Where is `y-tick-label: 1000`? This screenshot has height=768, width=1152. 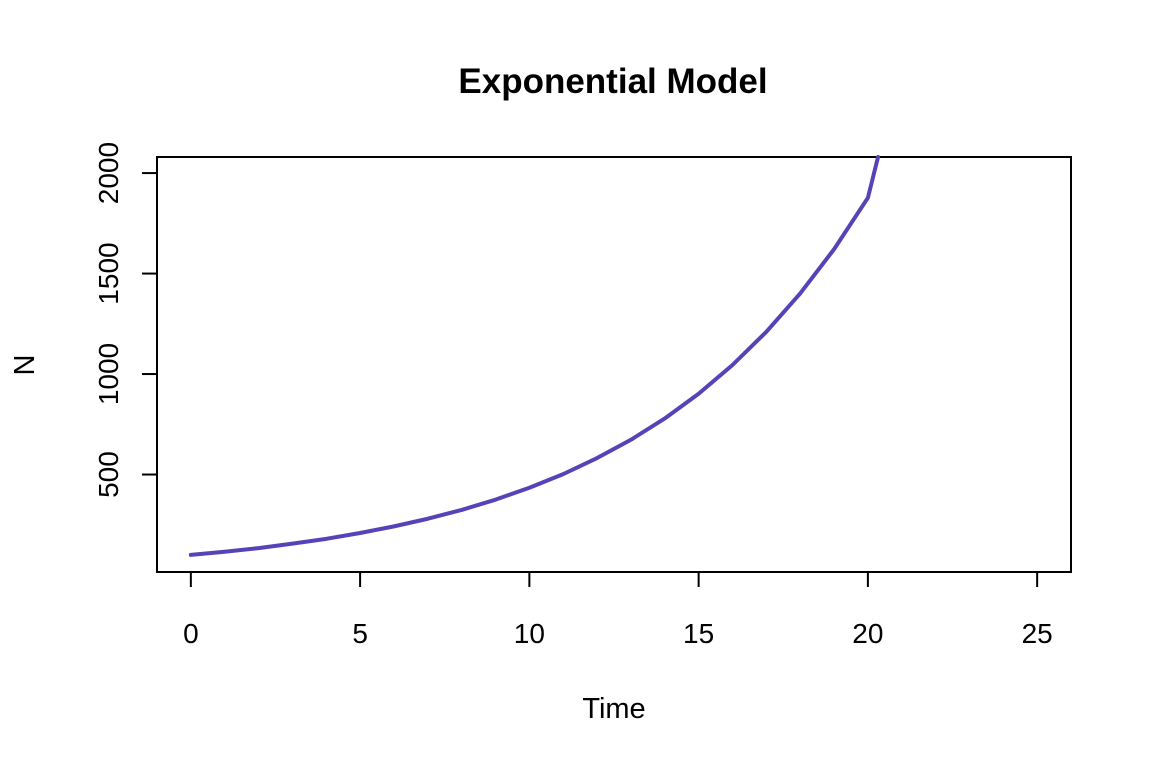 y-tick-label: 1000 is located at coordinates (108, 374).